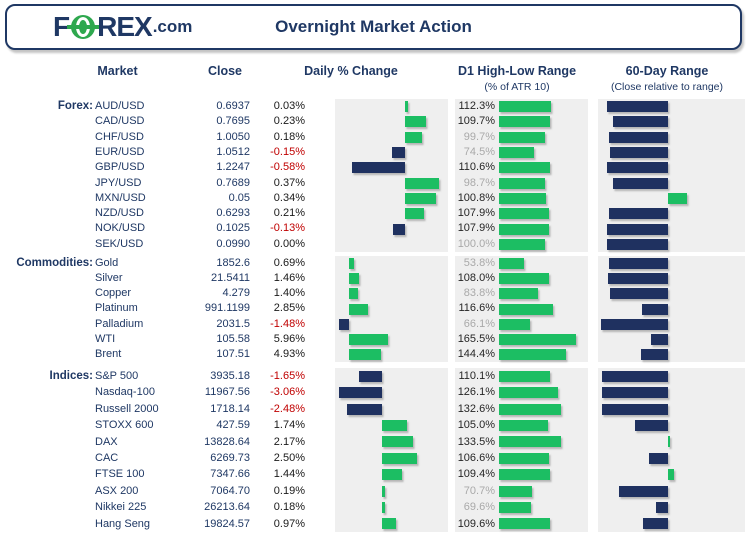  I want to click on d1-range-value: 53.8%, so click(479, 263).